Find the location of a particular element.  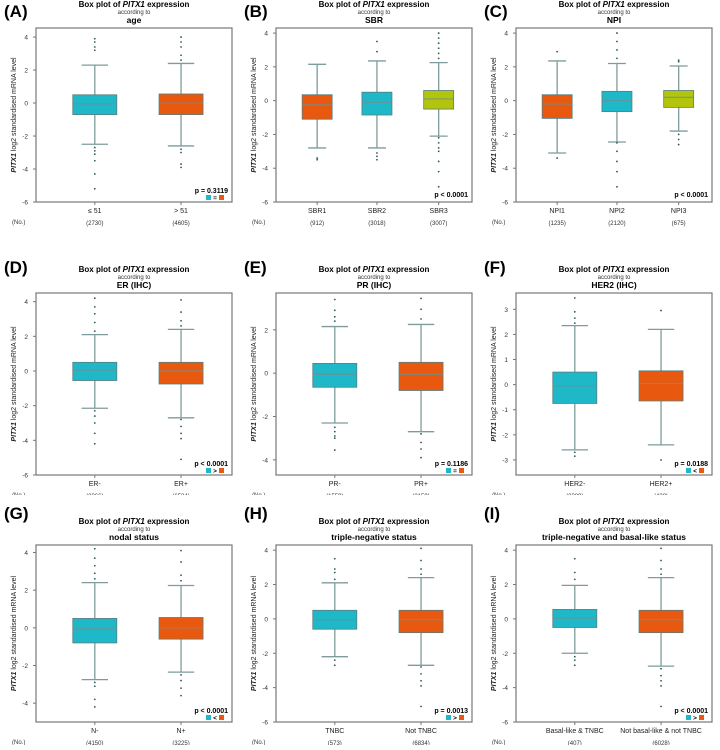

y-tick-label: -1 is located at coordinates (505, 410).